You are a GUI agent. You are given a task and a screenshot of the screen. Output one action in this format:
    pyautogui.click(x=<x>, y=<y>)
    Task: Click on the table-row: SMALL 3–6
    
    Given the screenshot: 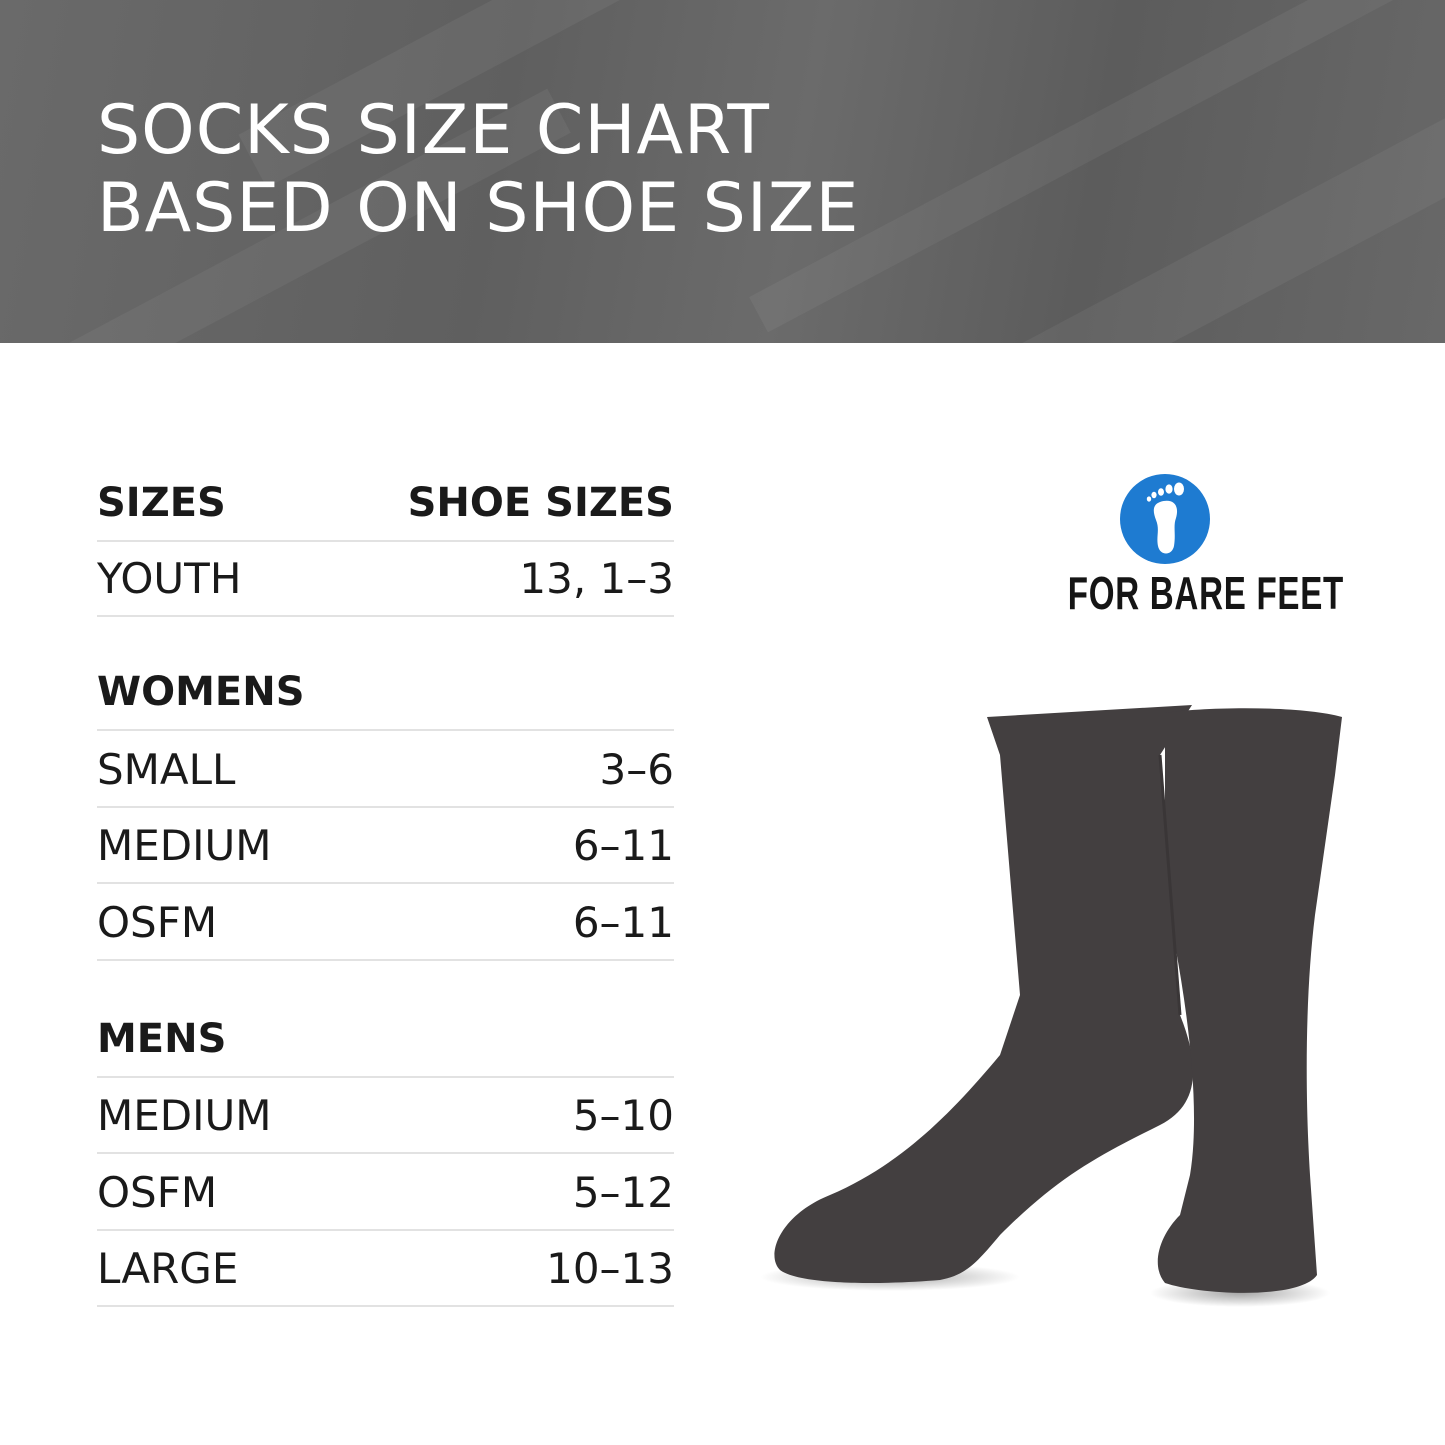 What is the action you would take?
    pyautogui.click(x=385, y=770)
    